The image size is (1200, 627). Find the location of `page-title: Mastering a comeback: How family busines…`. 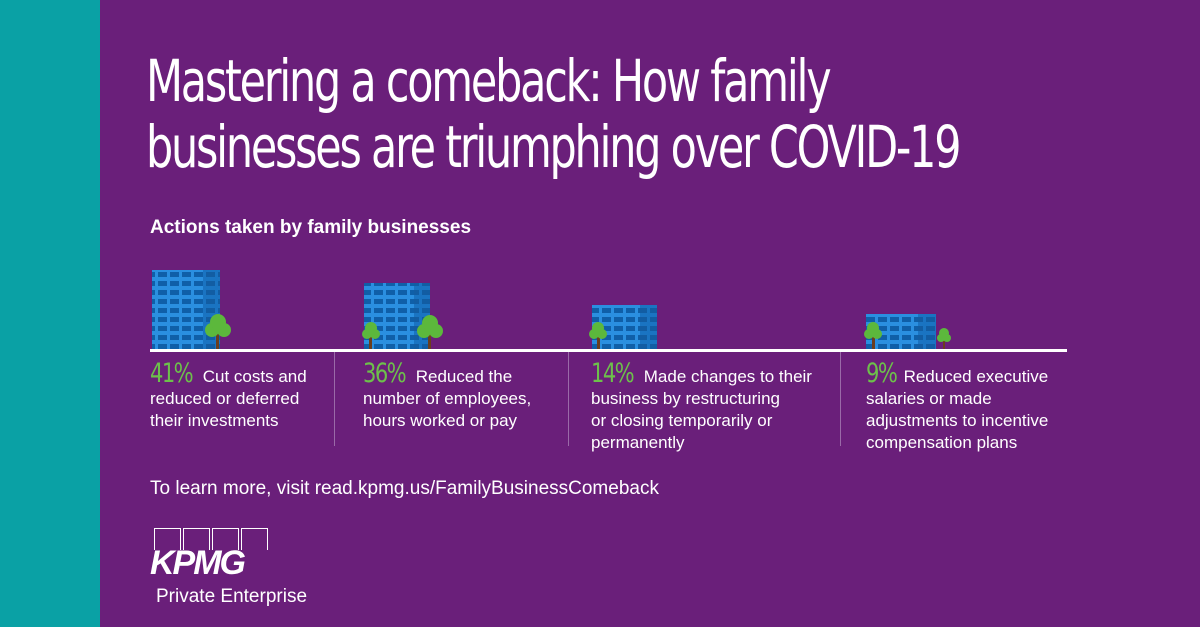

page-title: Mastering a comeback: How family busines… is located at coordinates (554, 114).